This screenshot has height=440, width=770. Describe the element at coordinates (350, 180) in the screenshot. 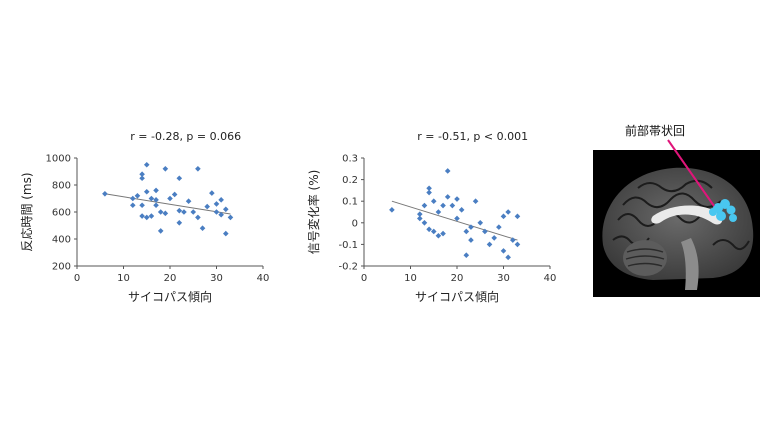

I see `y-tick-label: 0.2` at that location.